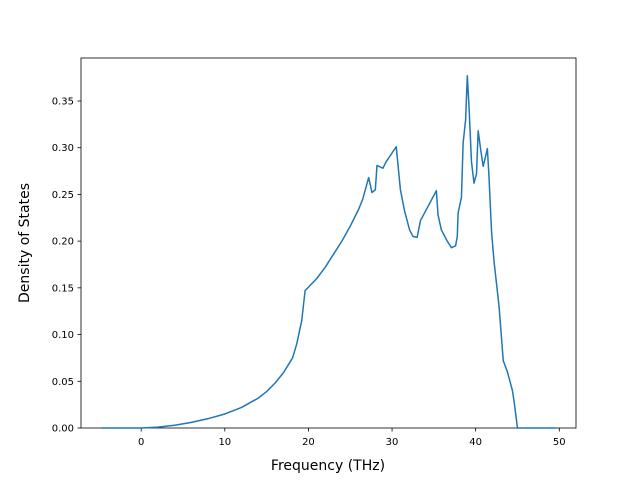 The height and width of the screenshot is (480, 640). What do you see at coordinates (63, 429) in the screenshot?
I see `y-tick-label: 0.00` at bounding box center [63, 429].